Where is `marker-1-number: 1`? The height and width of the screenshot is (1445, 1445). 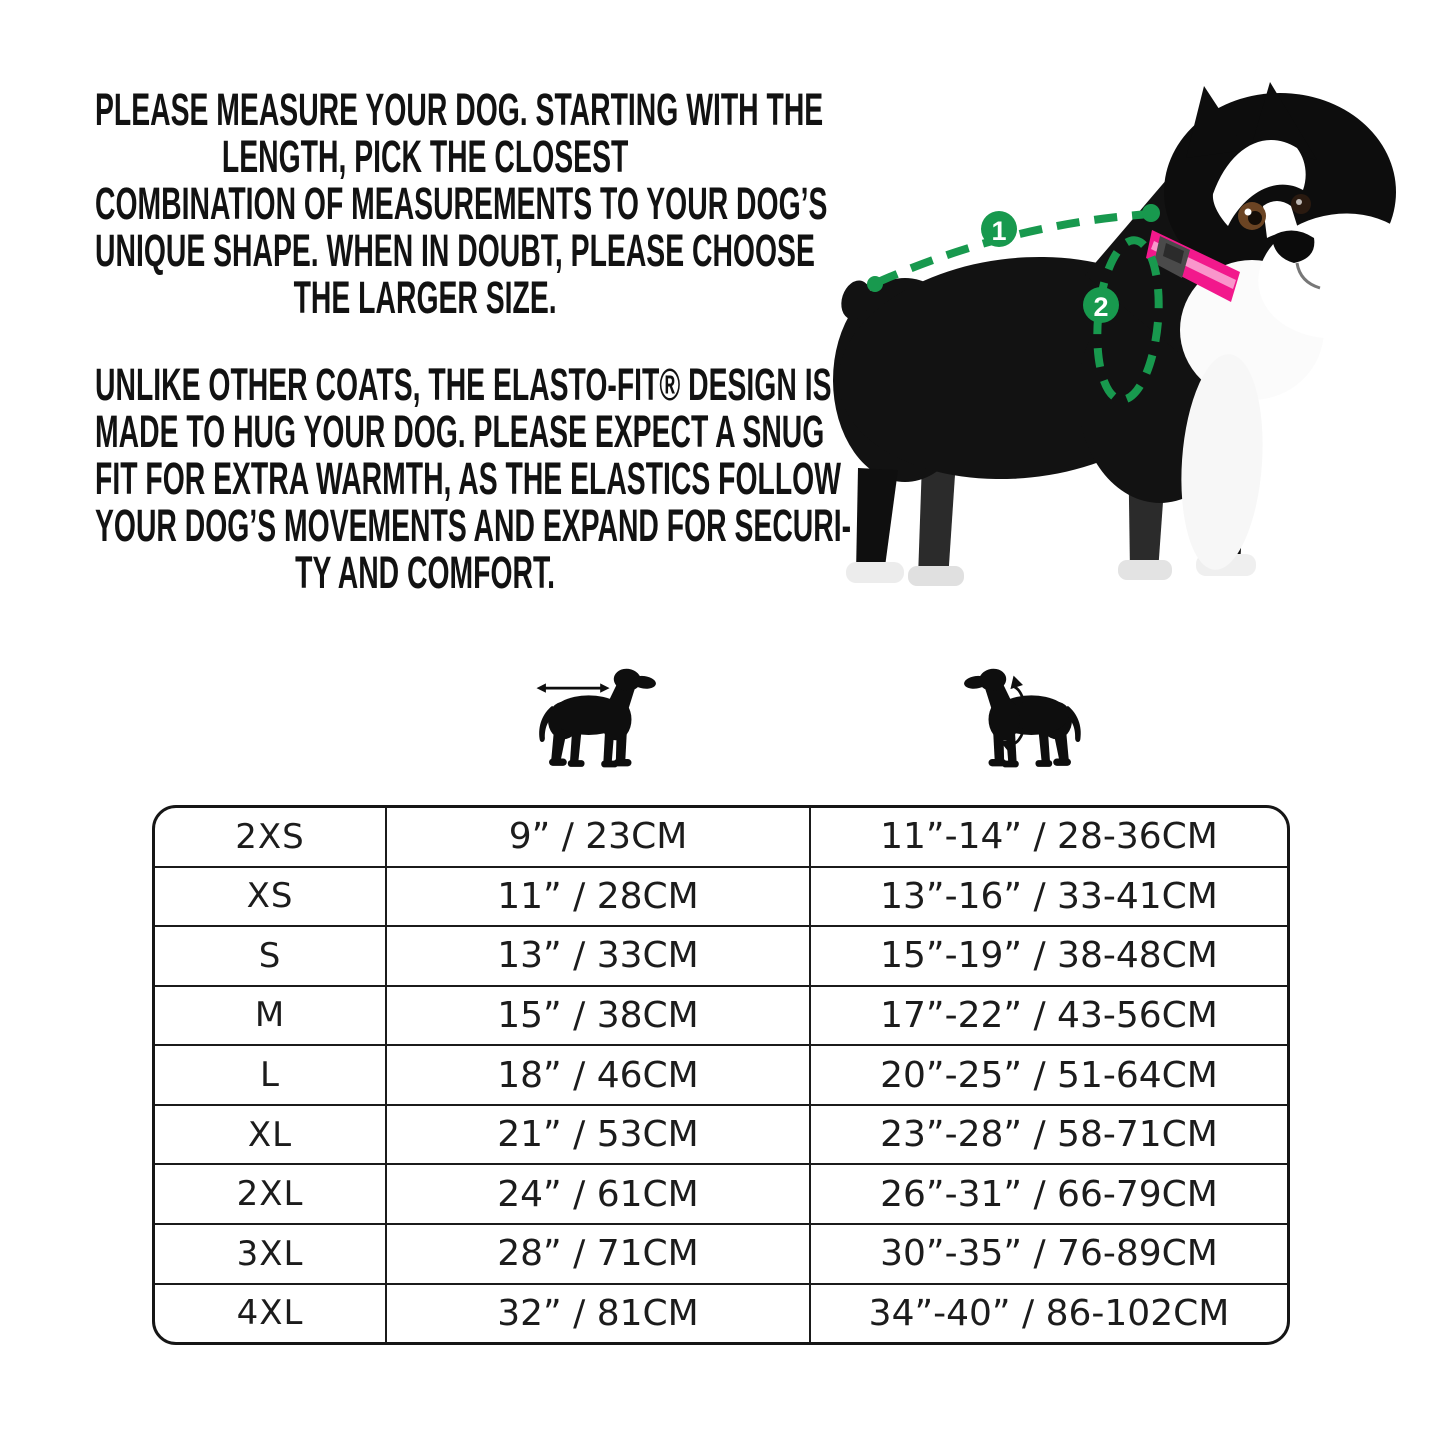 marker-1-number: 1 is located at coordinates (998, 231).